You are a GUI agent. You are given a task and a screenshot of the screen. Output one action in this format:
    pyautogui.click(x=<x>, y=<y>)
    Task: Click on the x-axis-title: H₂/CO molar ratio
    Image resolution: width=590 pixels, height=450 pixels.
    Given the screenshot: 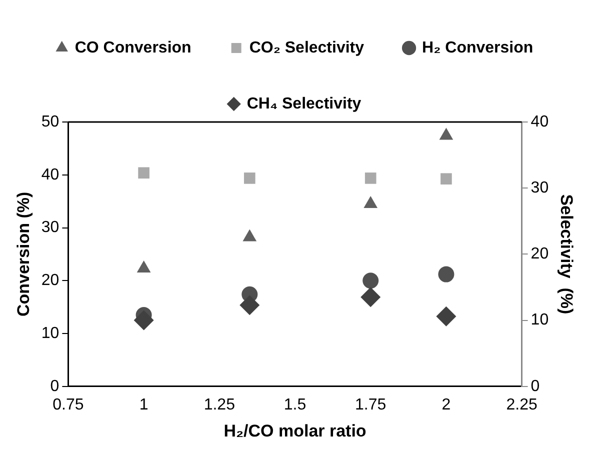 What is the action you would take?
    pyautogui.click(x=295, y=430)
    